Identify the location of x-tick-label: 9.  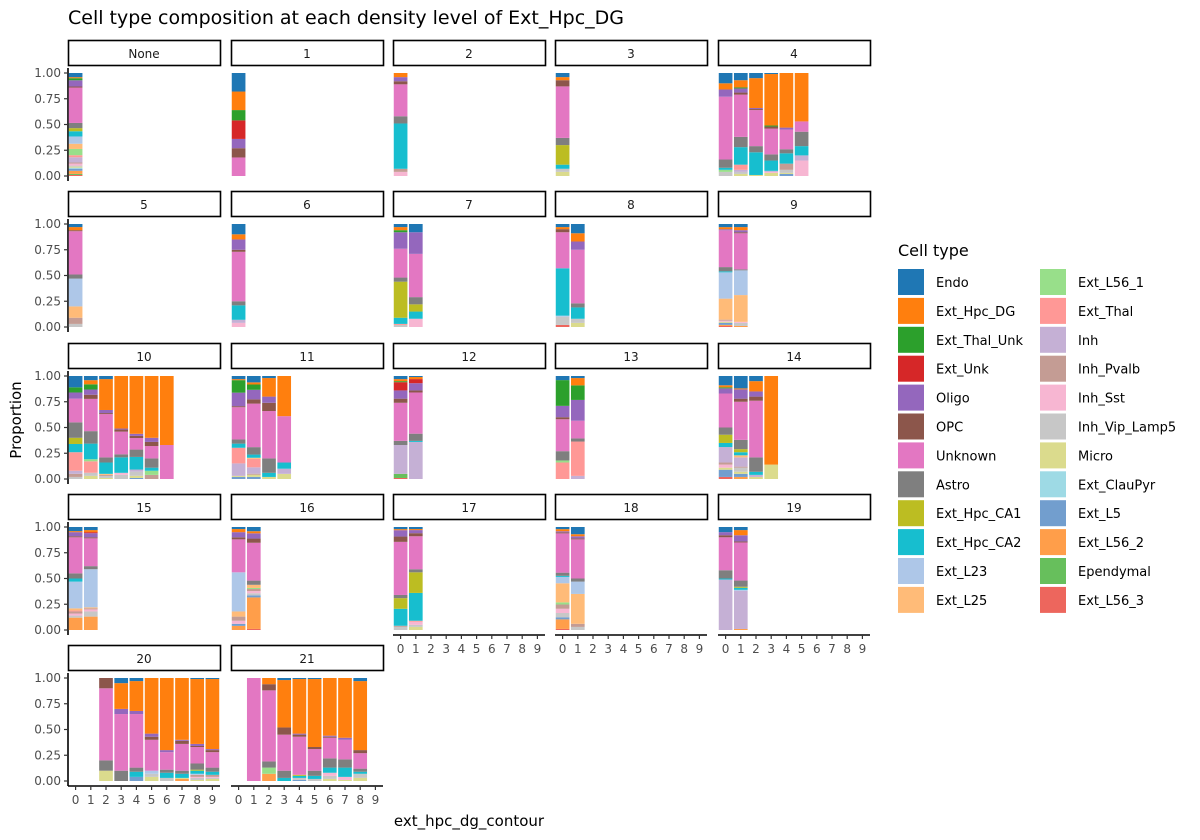
(538, 649).